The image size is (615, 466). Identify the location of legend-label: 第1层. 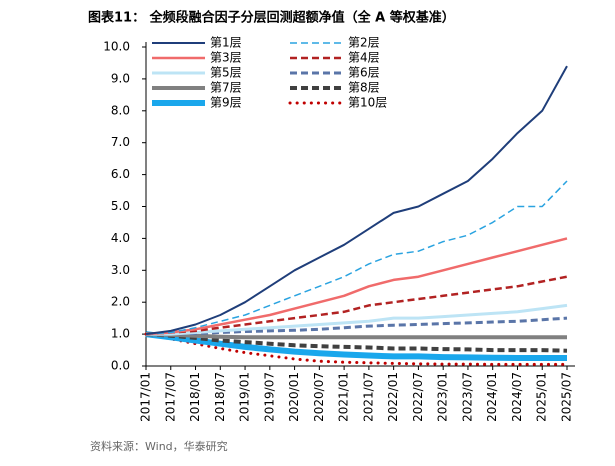
(226, 43).